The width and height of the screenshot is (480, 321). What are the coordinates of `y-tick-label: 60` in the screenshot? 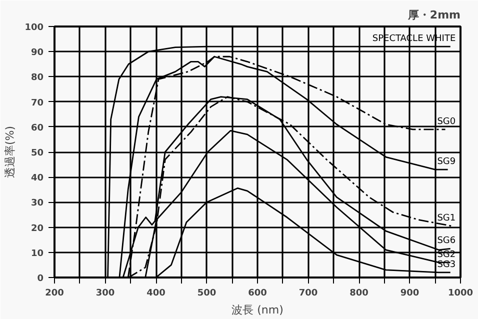 It's located at (37, 128).